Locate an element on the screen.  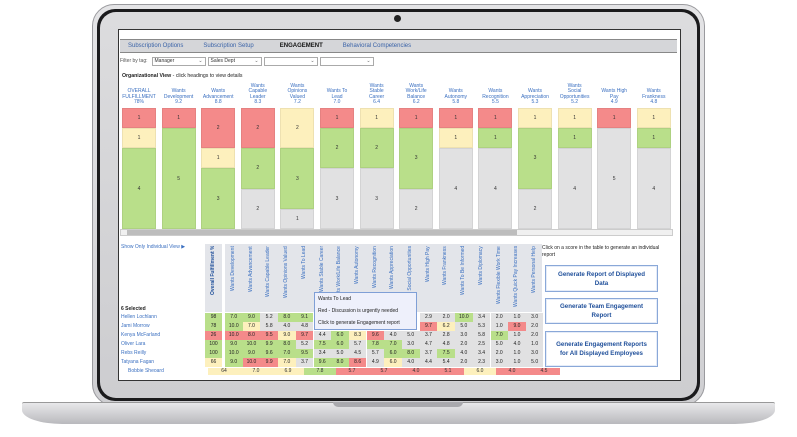
column-heading: Wants Capable Leader 8.3 is located at coordinates (258, 94).